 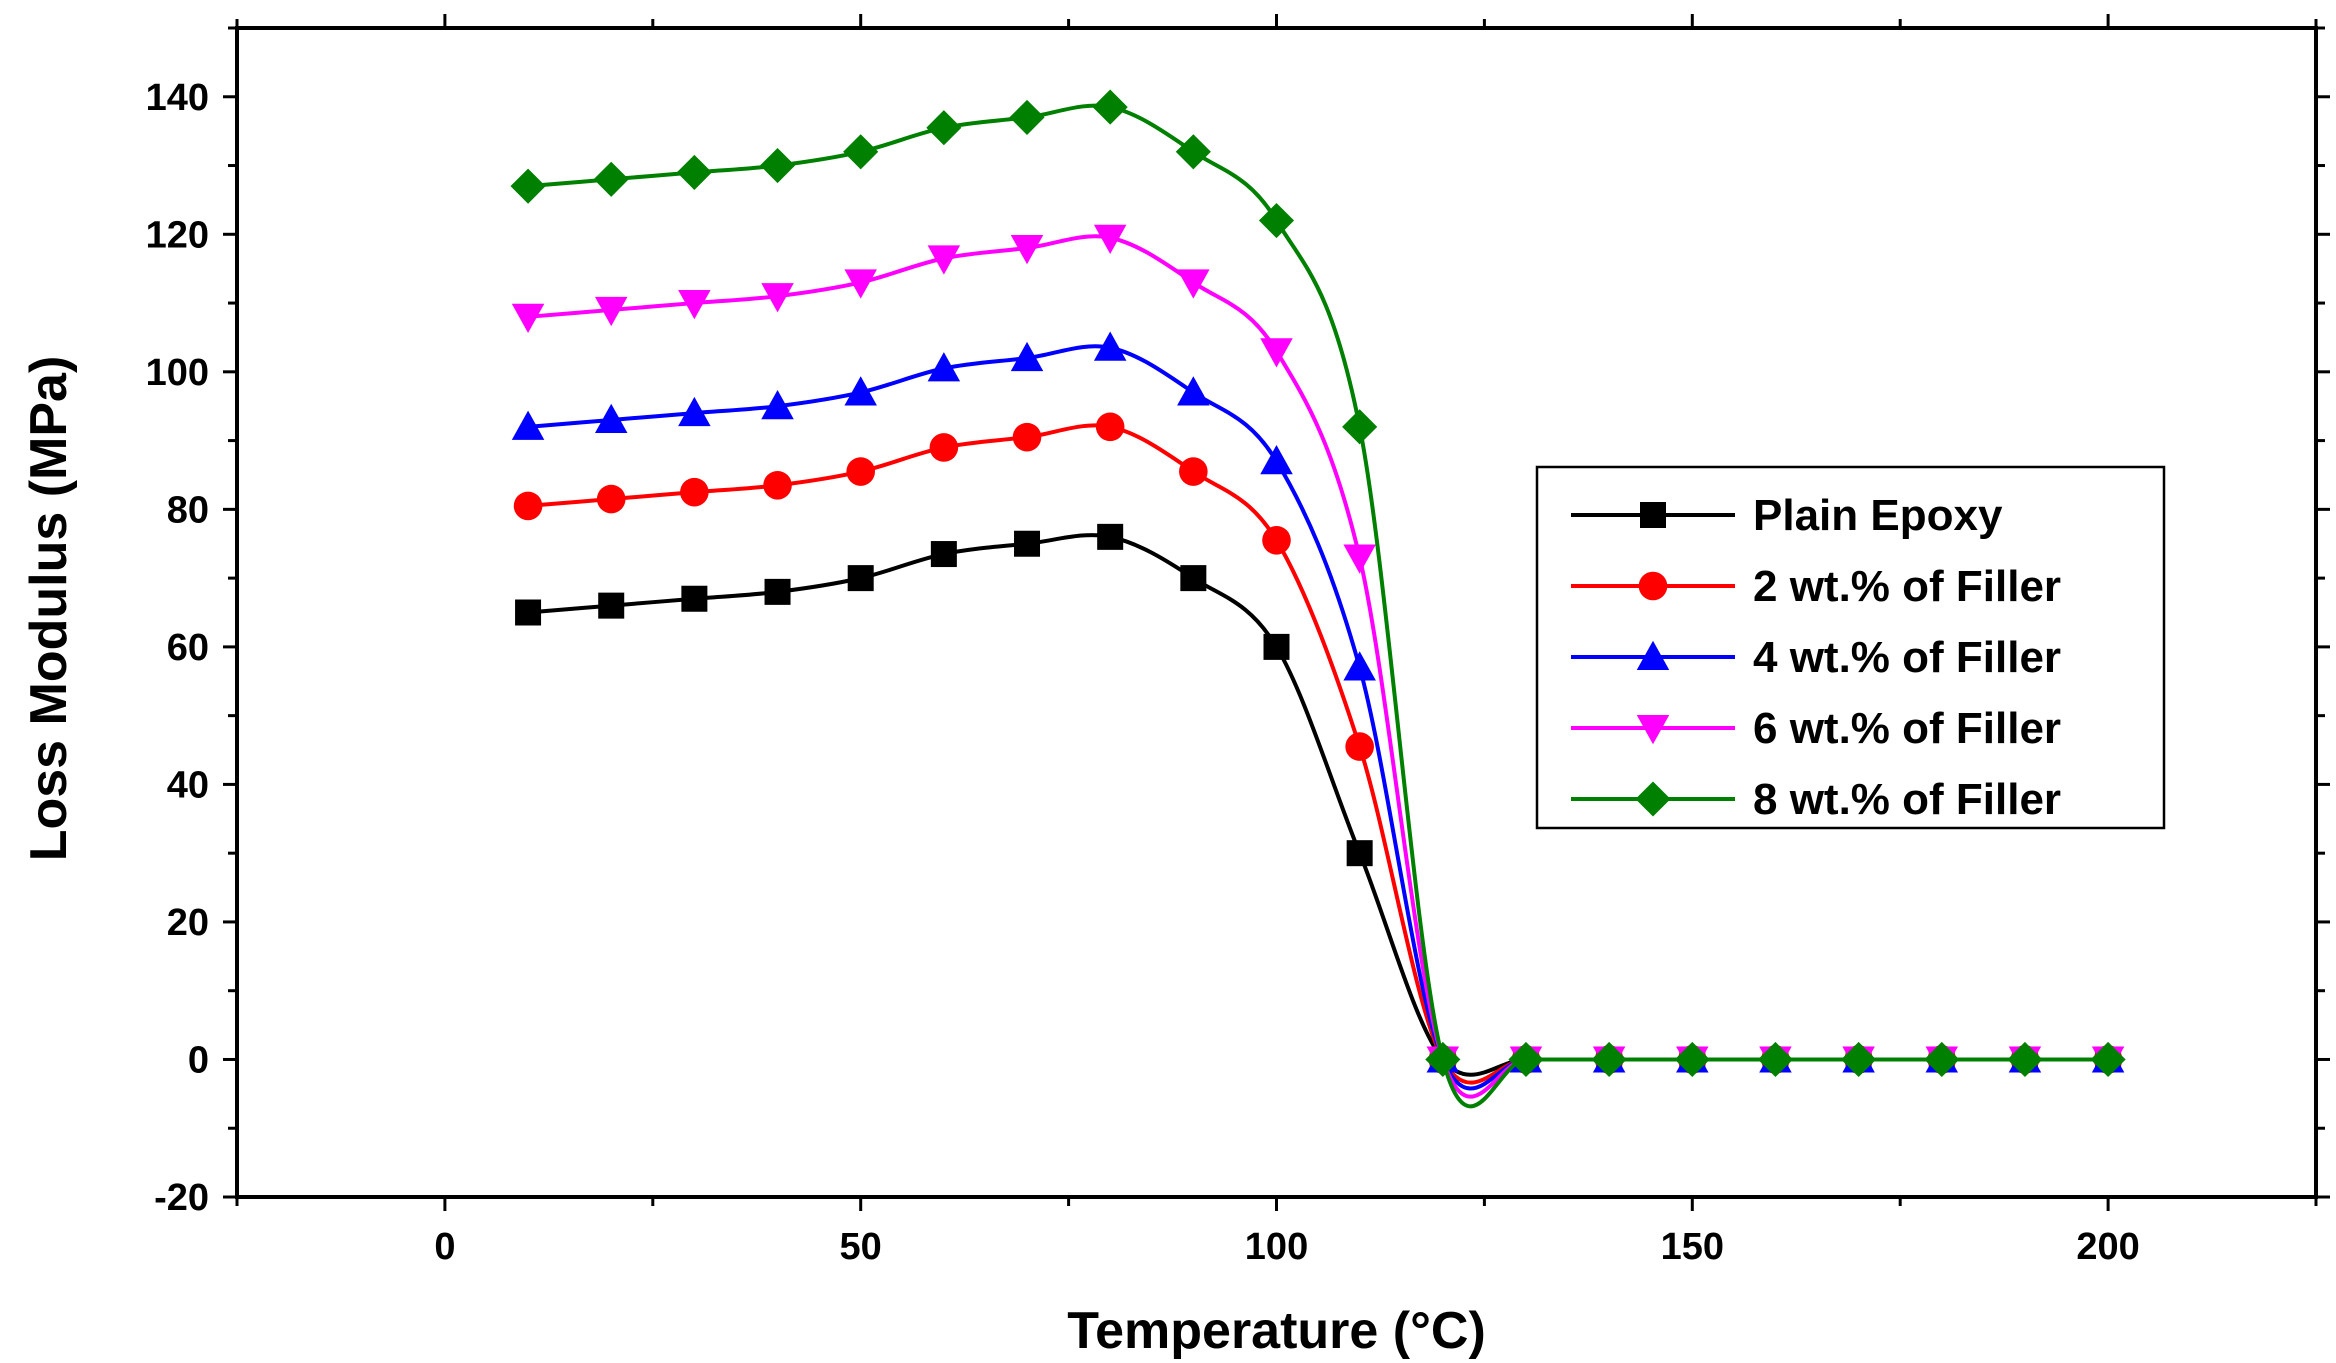 I want to click on y-tick-label: 80, so click(x=188, y=510).